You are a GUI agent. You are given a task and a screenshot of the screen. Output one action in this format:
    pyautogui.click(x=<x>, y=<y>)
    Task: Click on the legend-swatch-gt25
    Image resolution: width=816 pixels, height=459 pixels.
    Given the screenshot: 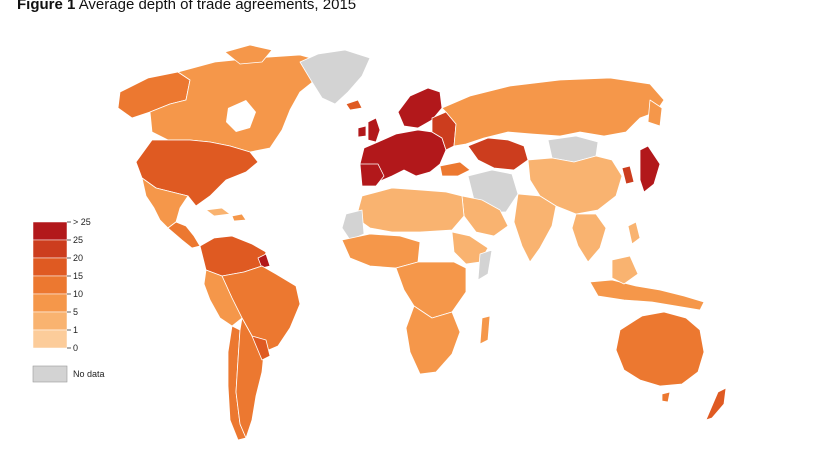 What is the action you would take?
    pyautogui.click(x=50, y=231)
    